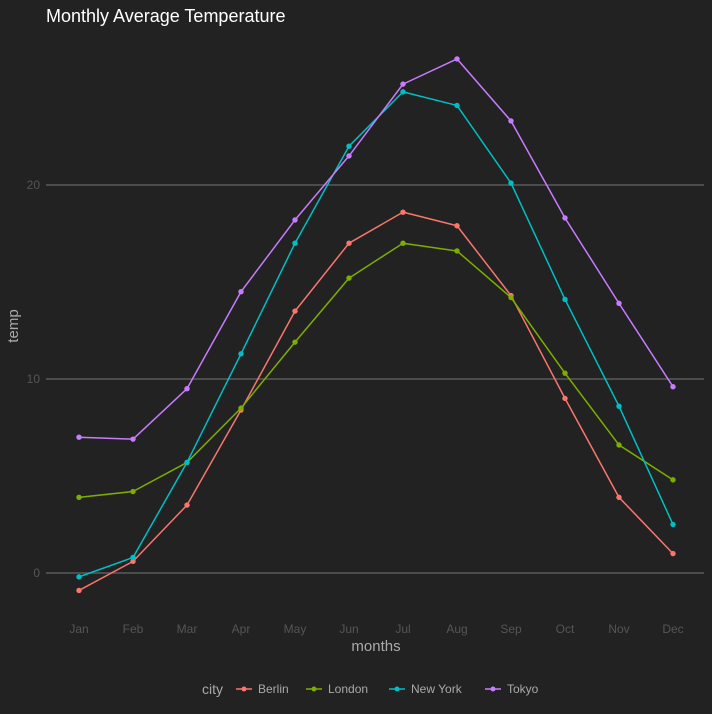 Image resolution: width=712 pixels, height=714 pixels. What do you see at coordinates (133, 439) in the screenshot?
I see `data-point-tokyo-feb` at bounding box center [133, 439].